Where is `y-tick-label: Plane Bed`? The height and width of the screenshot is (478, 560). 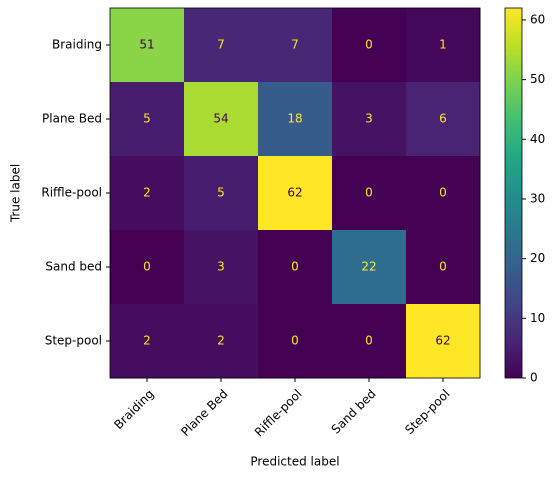
y-tick-label: Plane Bed is located at coordinates (72, 119).